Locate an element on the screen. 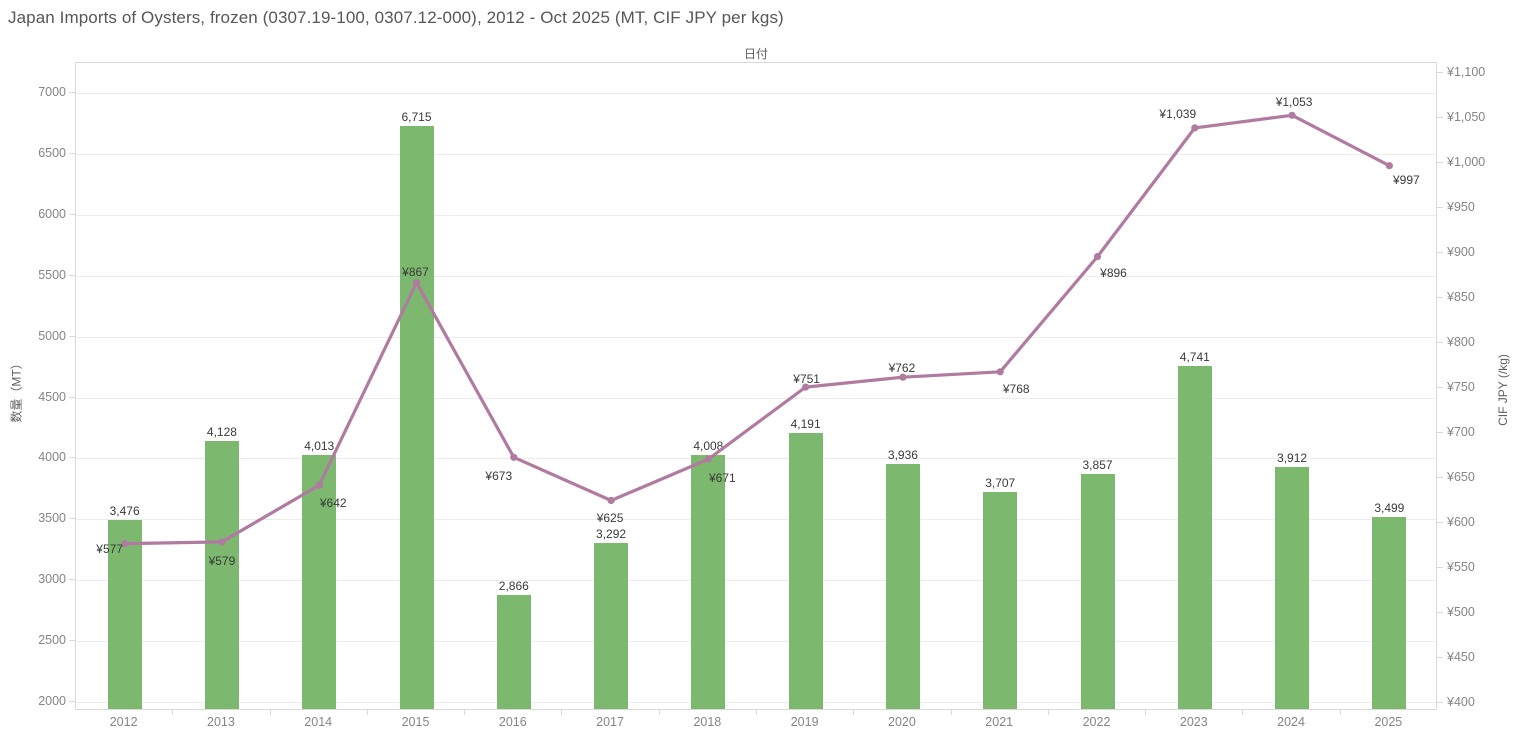  bar-value-label: 4,013 is located at coordinates (319, 445).